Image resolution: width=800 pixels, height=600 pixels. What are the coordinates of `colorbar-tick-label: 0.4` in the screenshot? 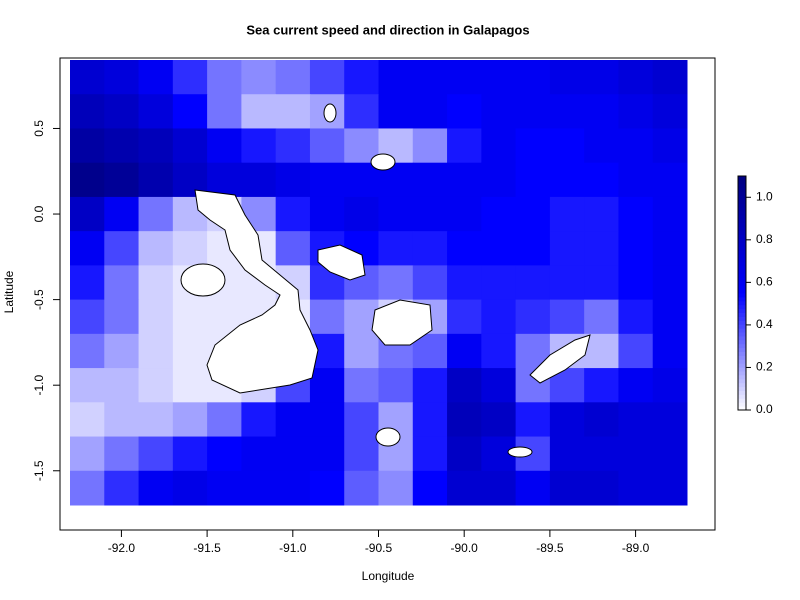 It's located at (764, 324).